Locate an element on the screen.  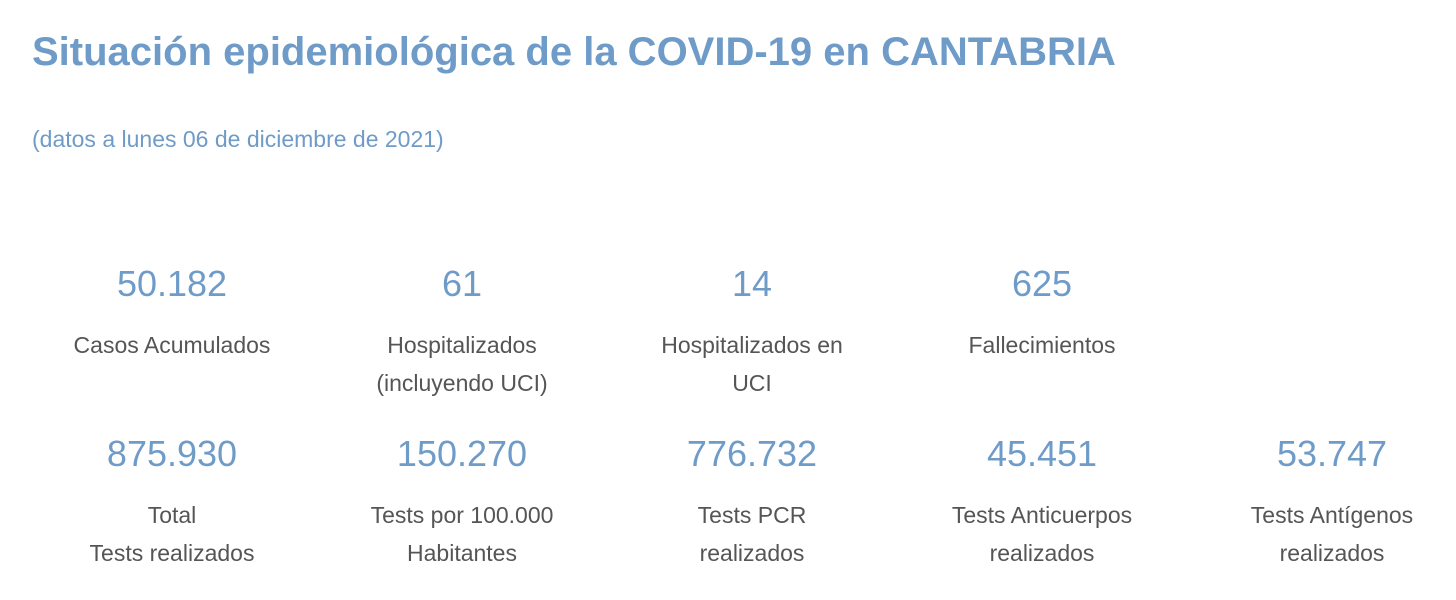
stat-label: Hospitalizados (incluyendo UCI) is located at coordinates (462, 364).